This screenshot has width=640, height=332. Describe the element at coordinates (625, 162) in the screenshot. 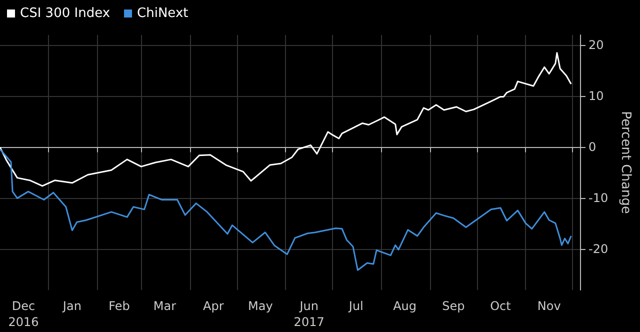

I see `y-axis-title: Percent Change` at that location.